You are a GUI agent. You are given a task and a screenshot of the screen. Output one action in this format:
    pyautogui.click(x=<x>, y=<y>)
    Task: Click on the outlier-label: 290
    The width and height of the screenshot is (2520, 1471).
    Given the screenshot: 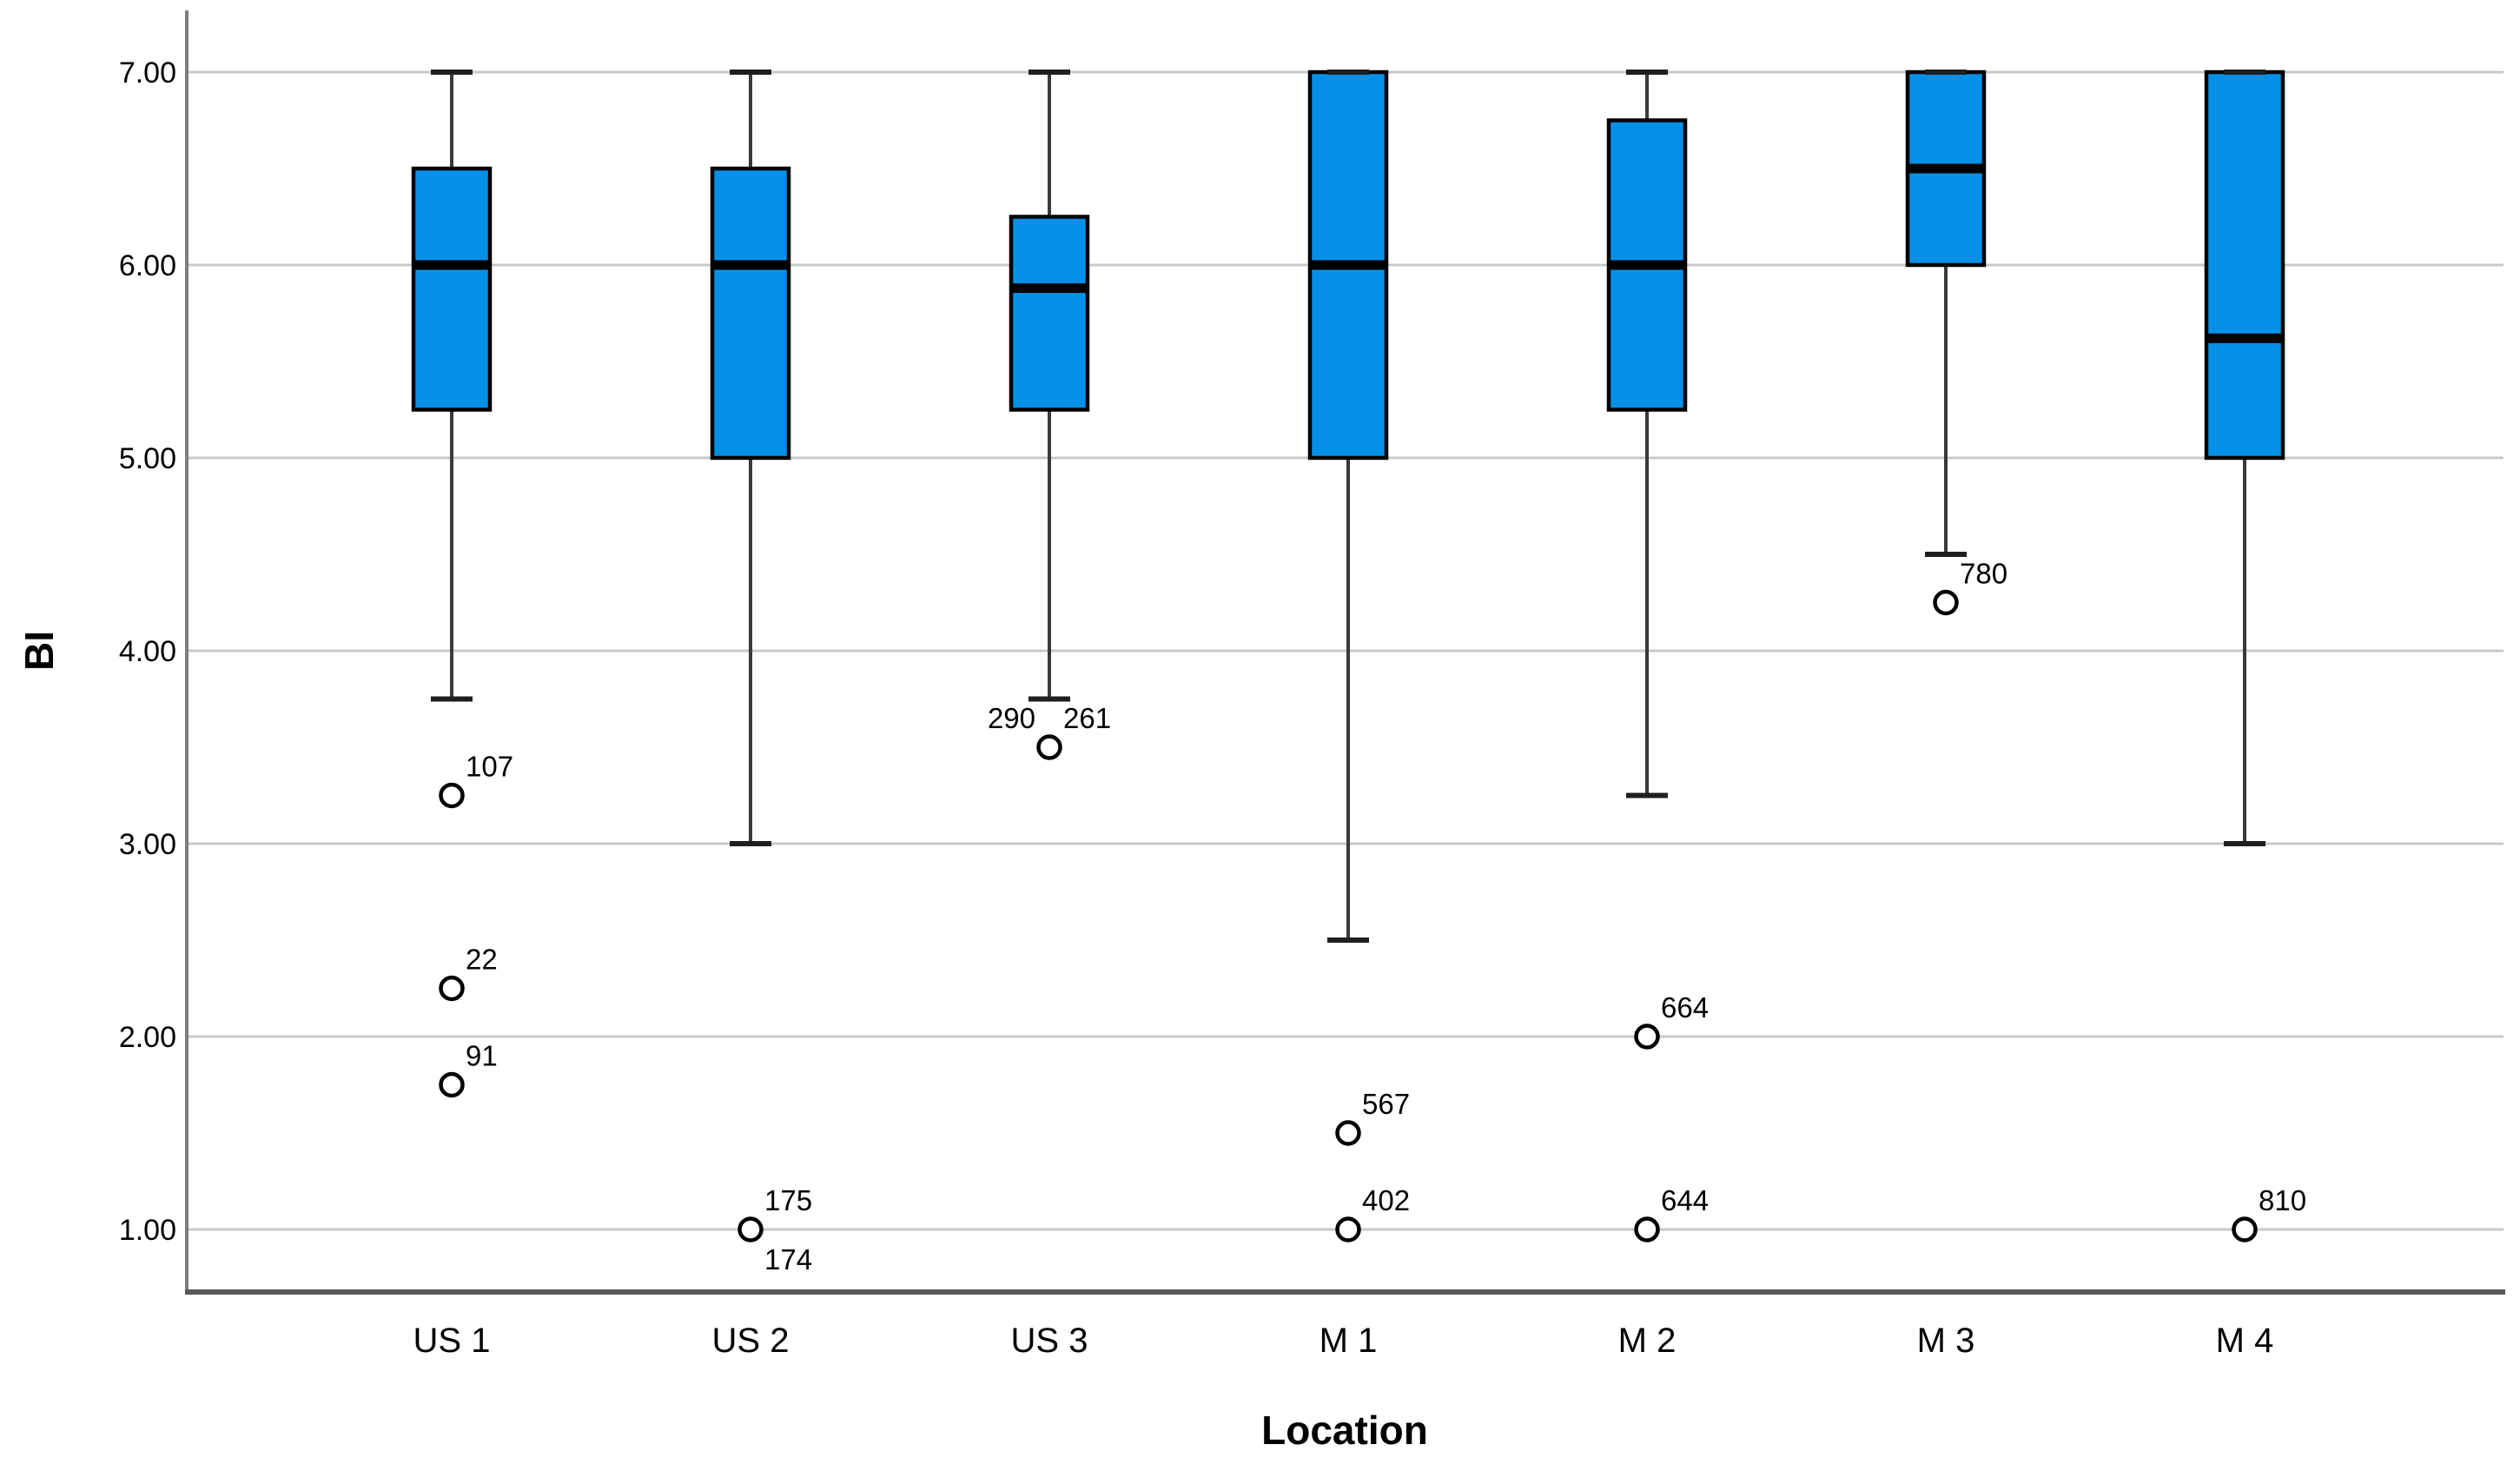 What is the action you would take?
    pyautogui.click(x=1011, y=718)
    